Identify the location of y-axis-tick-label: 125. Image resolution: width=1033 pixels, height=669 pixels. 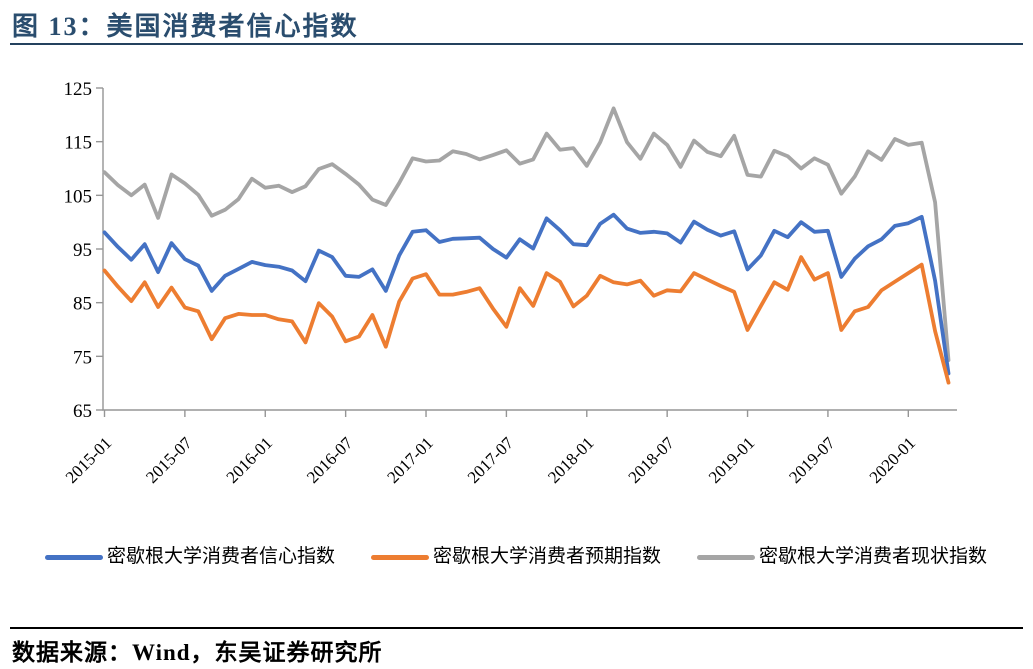
(78, 89).